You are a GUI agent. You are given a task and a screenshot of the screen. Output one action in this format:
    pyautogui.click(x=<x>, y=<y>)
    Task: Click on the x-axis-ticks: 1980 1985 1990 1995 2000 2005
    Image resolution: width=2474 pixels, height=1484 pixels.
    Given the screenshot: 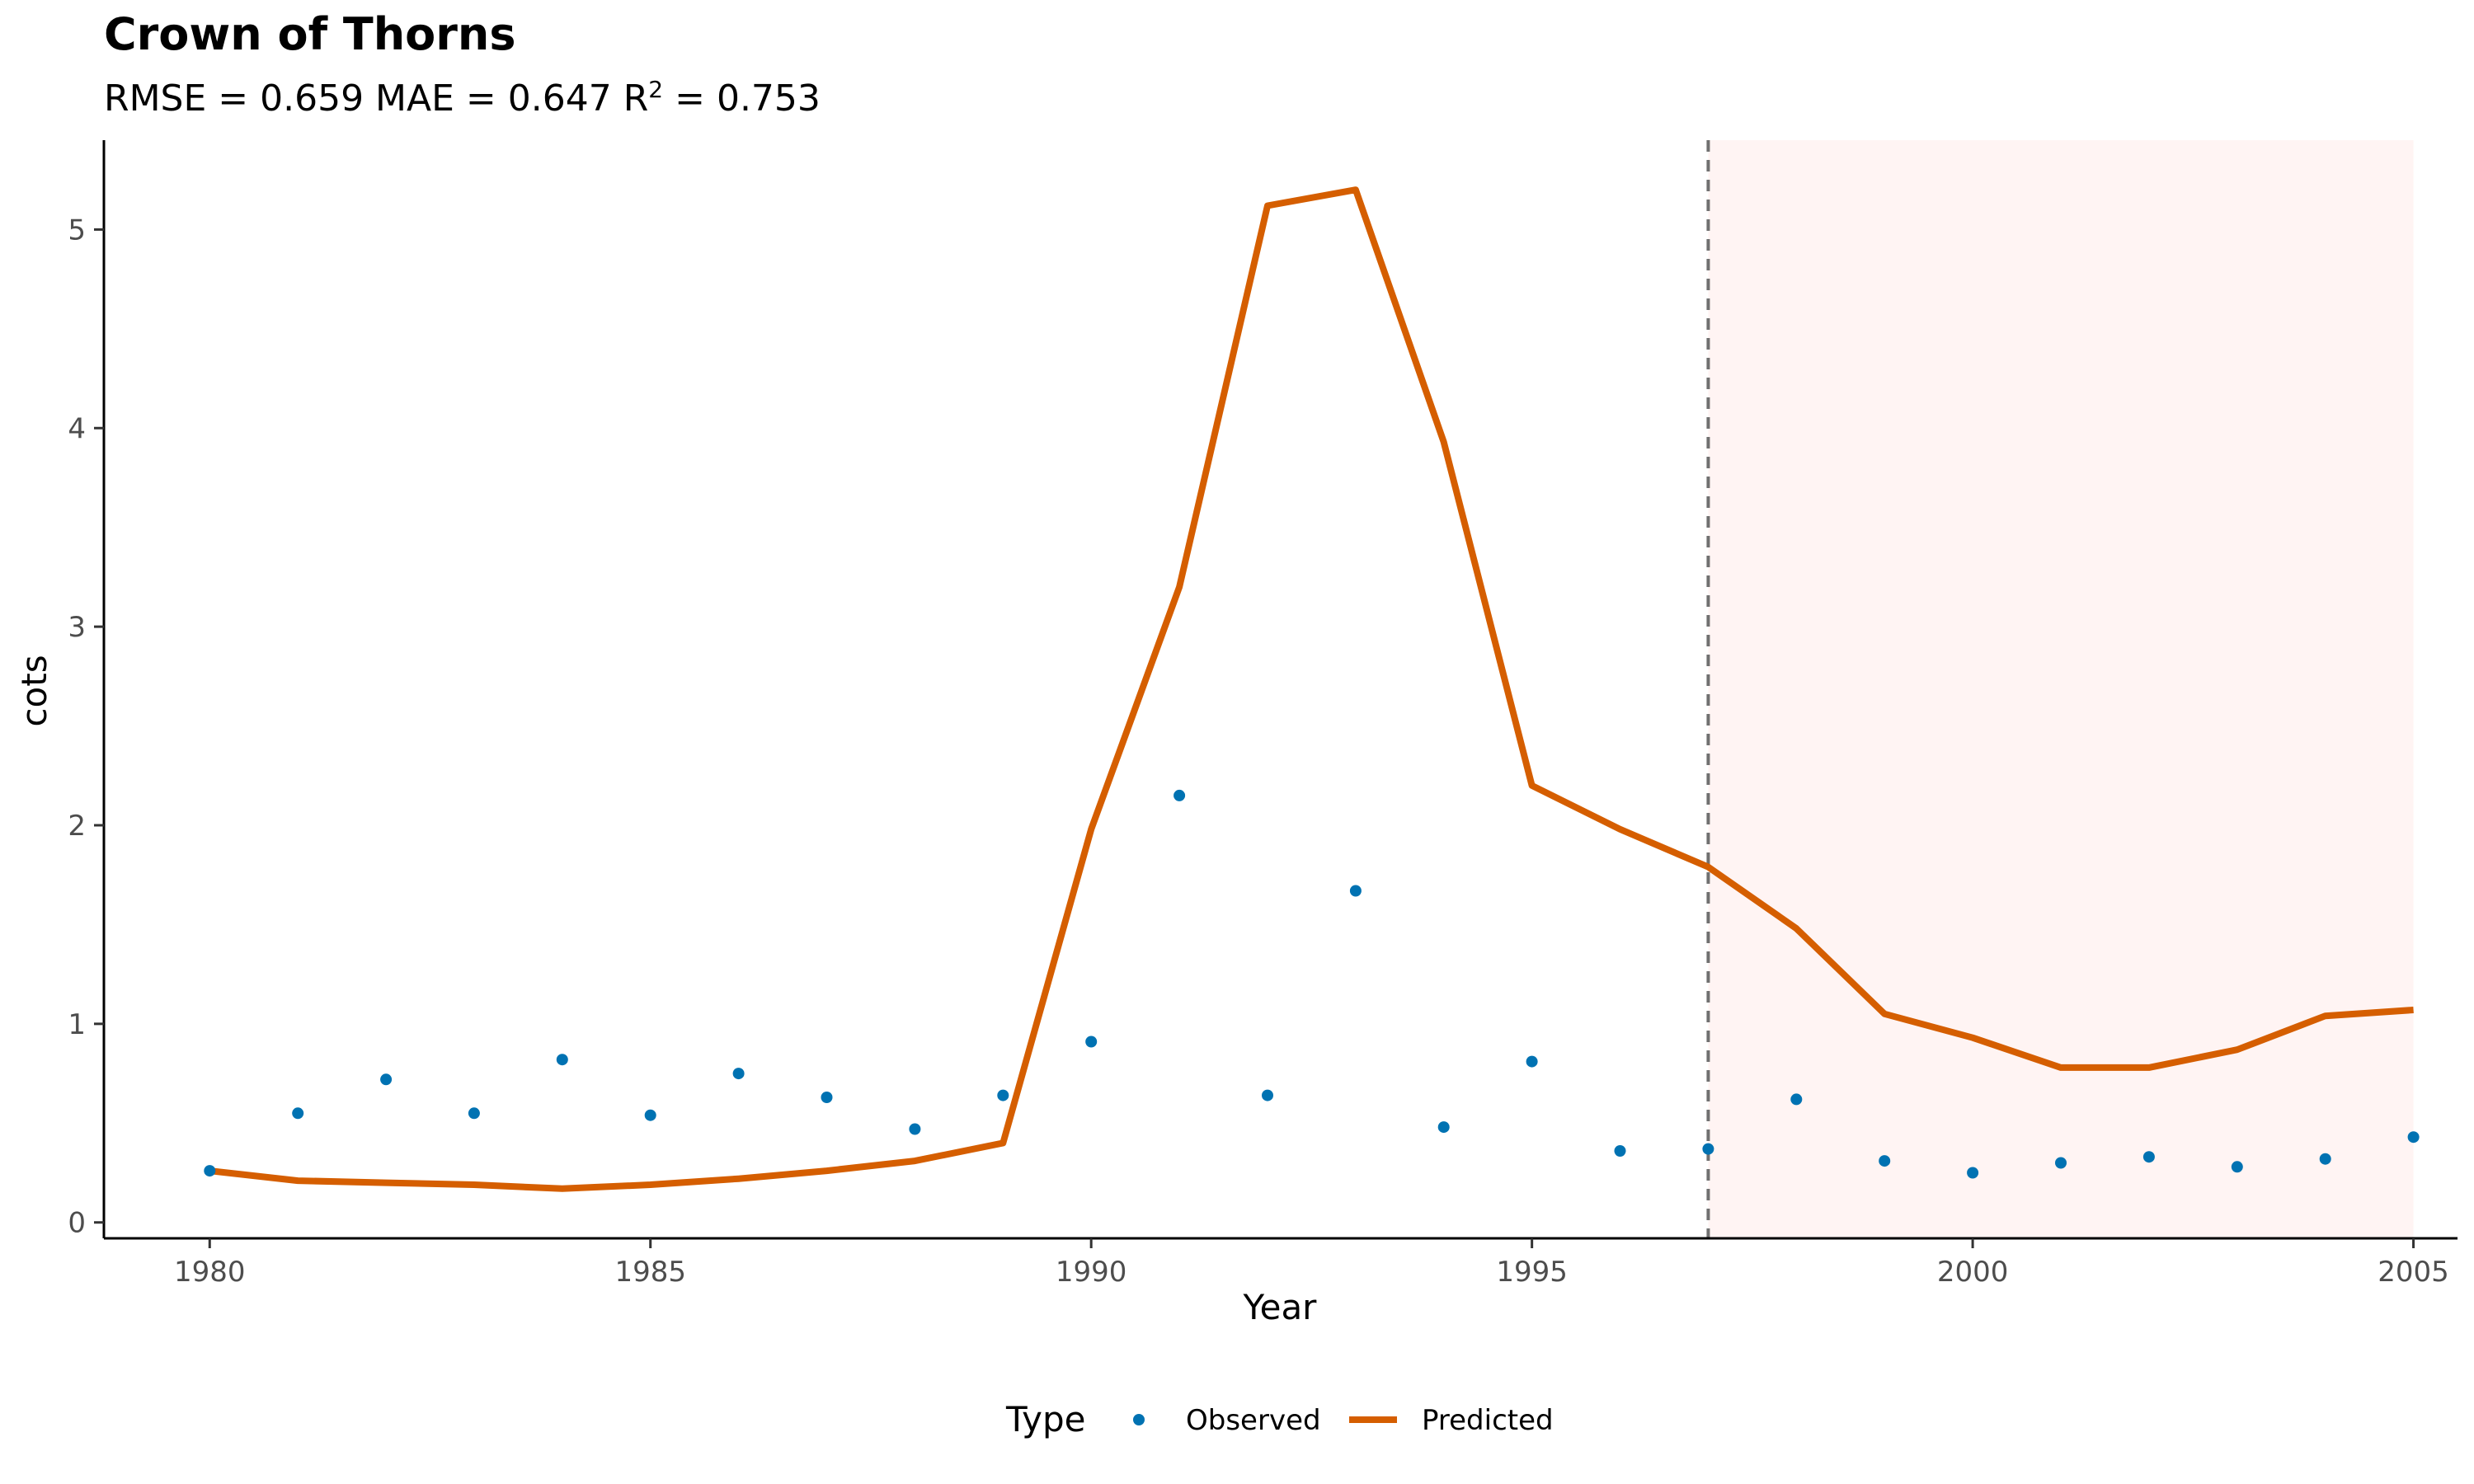 What is the action you would take?
    pyautogui.click(x=1311, y=1263)
    